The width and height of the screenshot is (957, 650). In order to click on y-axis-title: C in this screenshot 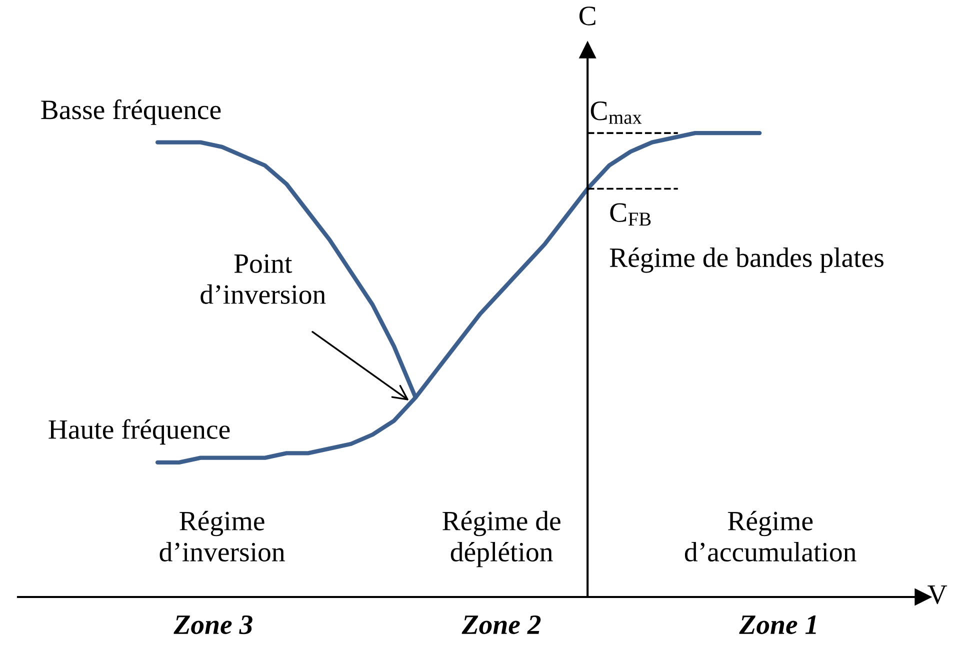, I will do `click(587, 16)`.